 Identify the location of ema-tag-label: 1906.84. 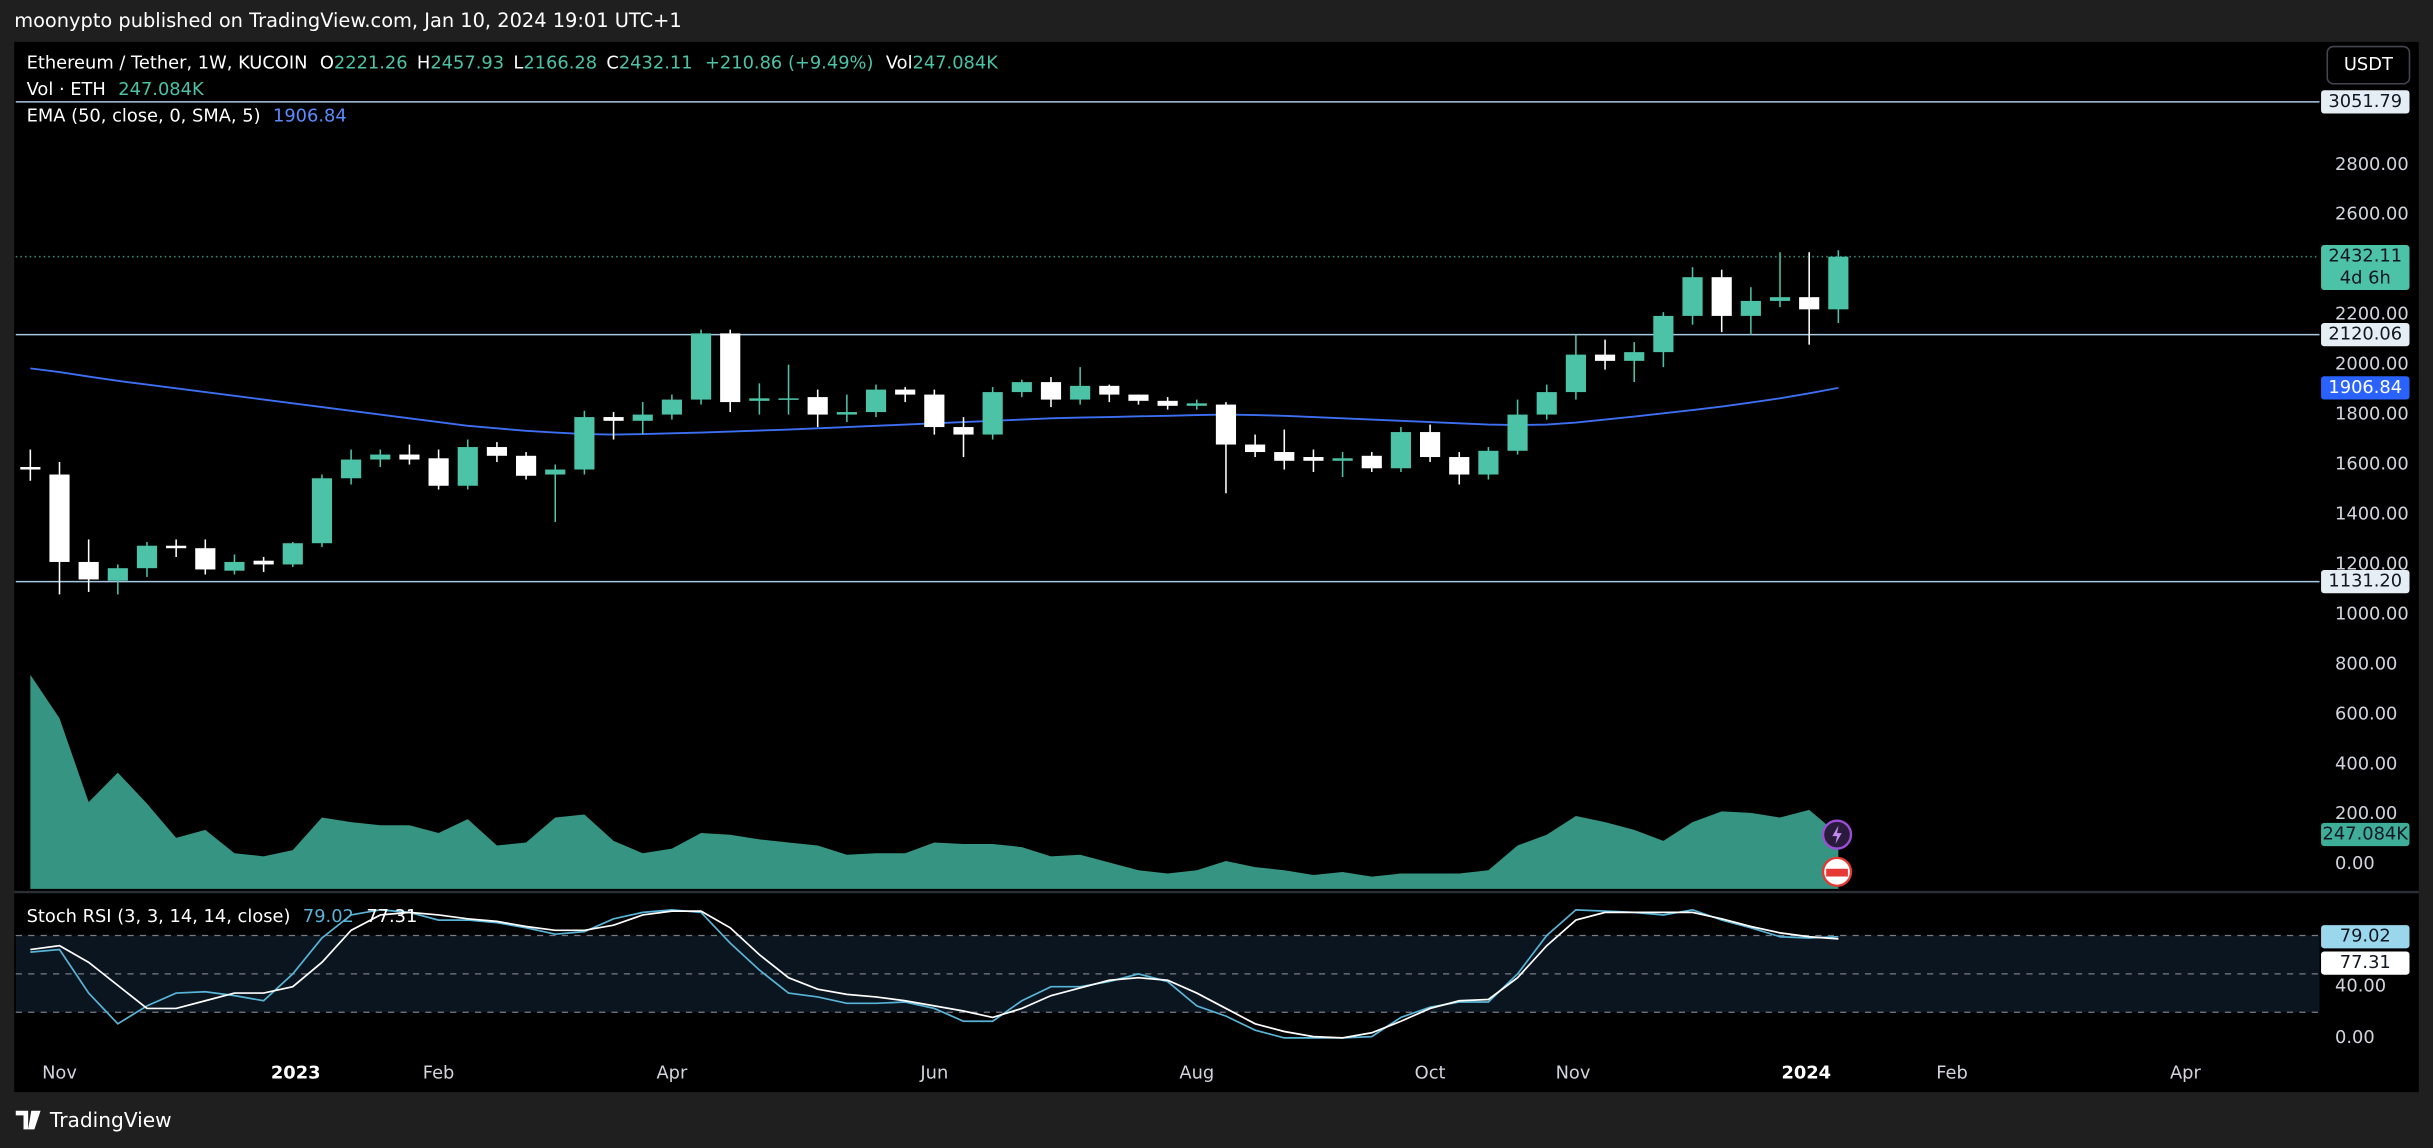
(2365, 387).